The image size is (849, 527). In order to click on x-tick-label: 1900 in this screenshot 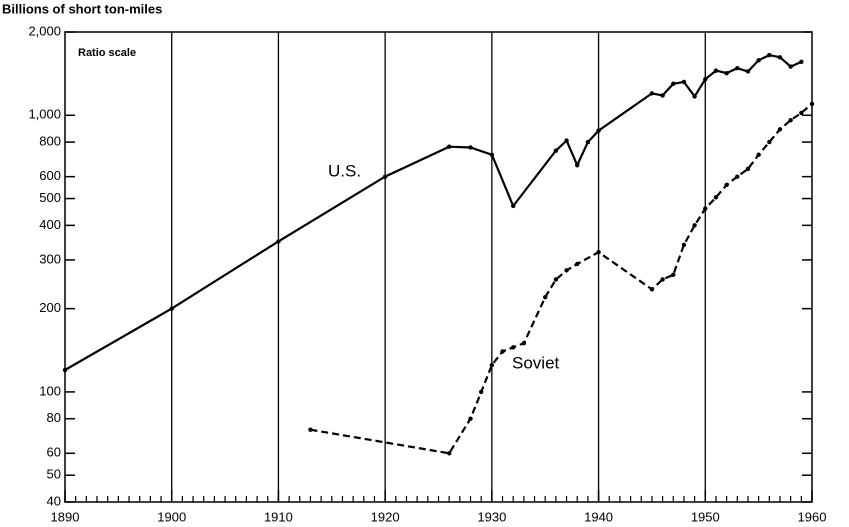, I will do `click(171, 516)`.